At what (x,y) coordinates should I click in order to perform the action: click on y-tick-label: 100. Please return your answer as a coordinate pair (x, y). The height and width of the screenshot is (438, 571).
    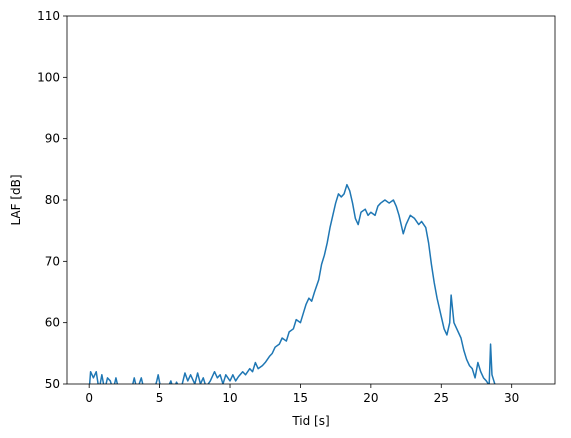
    Looking at the image, I should click on (48, 77).